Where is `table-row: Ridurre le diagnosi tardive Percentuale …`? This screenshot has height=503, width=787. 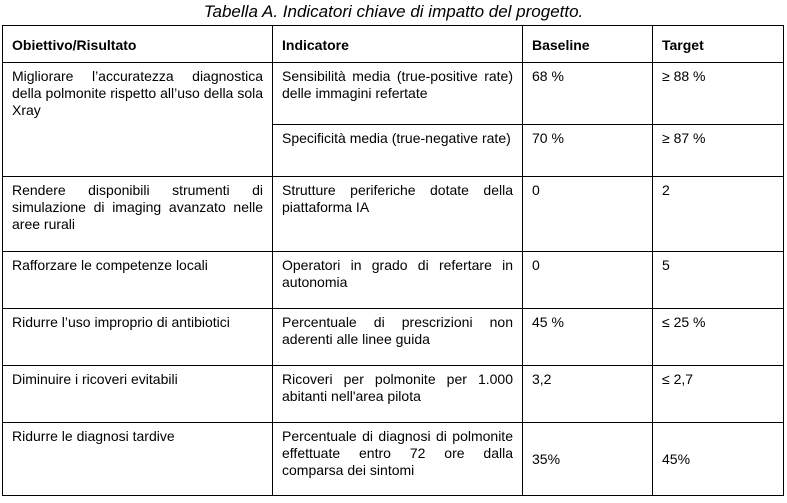
table-row: Ridurre le diagnosi tardive Percentuale … is located at coordinates (393, 459).